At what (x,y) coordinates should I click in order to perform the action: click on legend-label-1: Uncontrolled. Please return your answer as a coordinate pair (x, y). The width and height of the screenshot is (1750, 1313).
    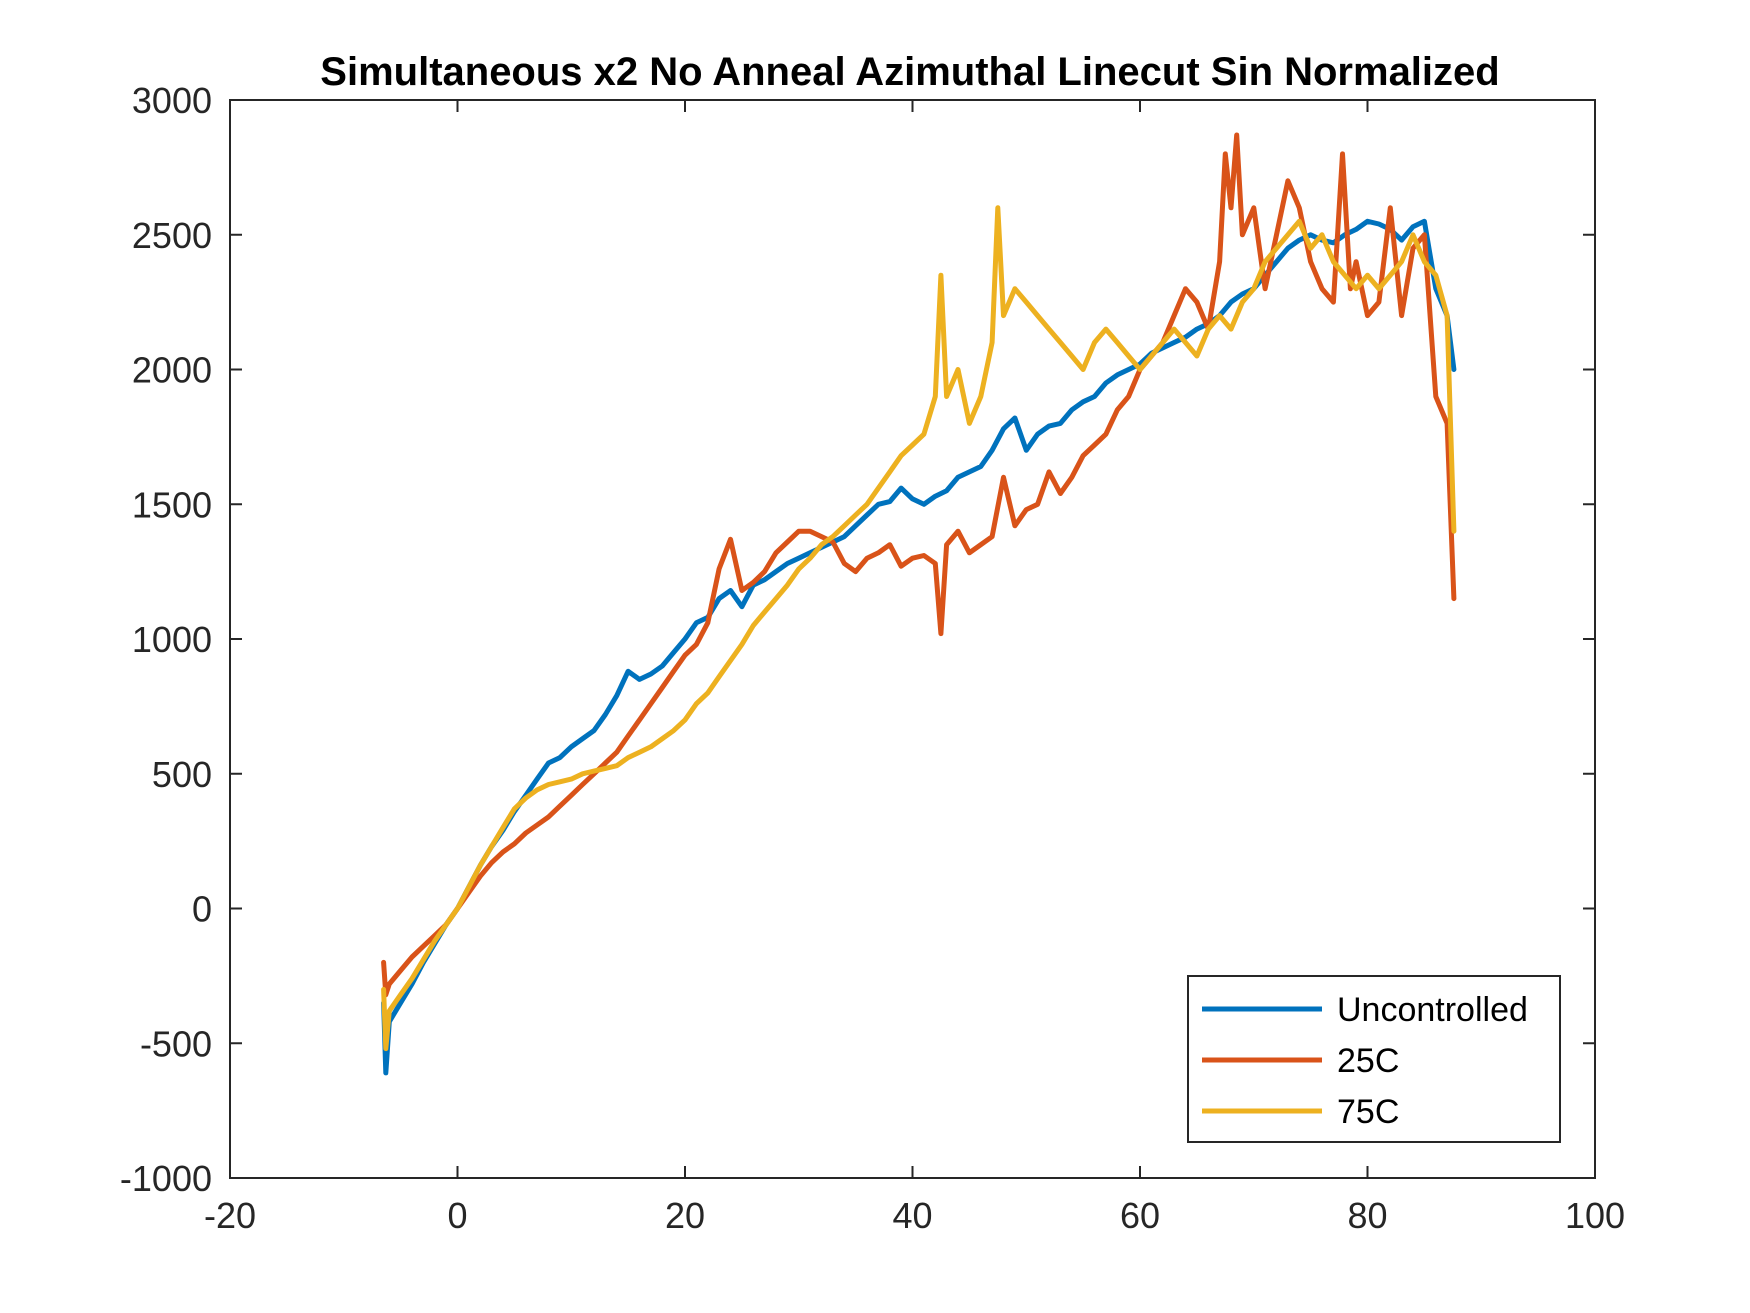
    Looking at the image, I should click on (1432, 1010).